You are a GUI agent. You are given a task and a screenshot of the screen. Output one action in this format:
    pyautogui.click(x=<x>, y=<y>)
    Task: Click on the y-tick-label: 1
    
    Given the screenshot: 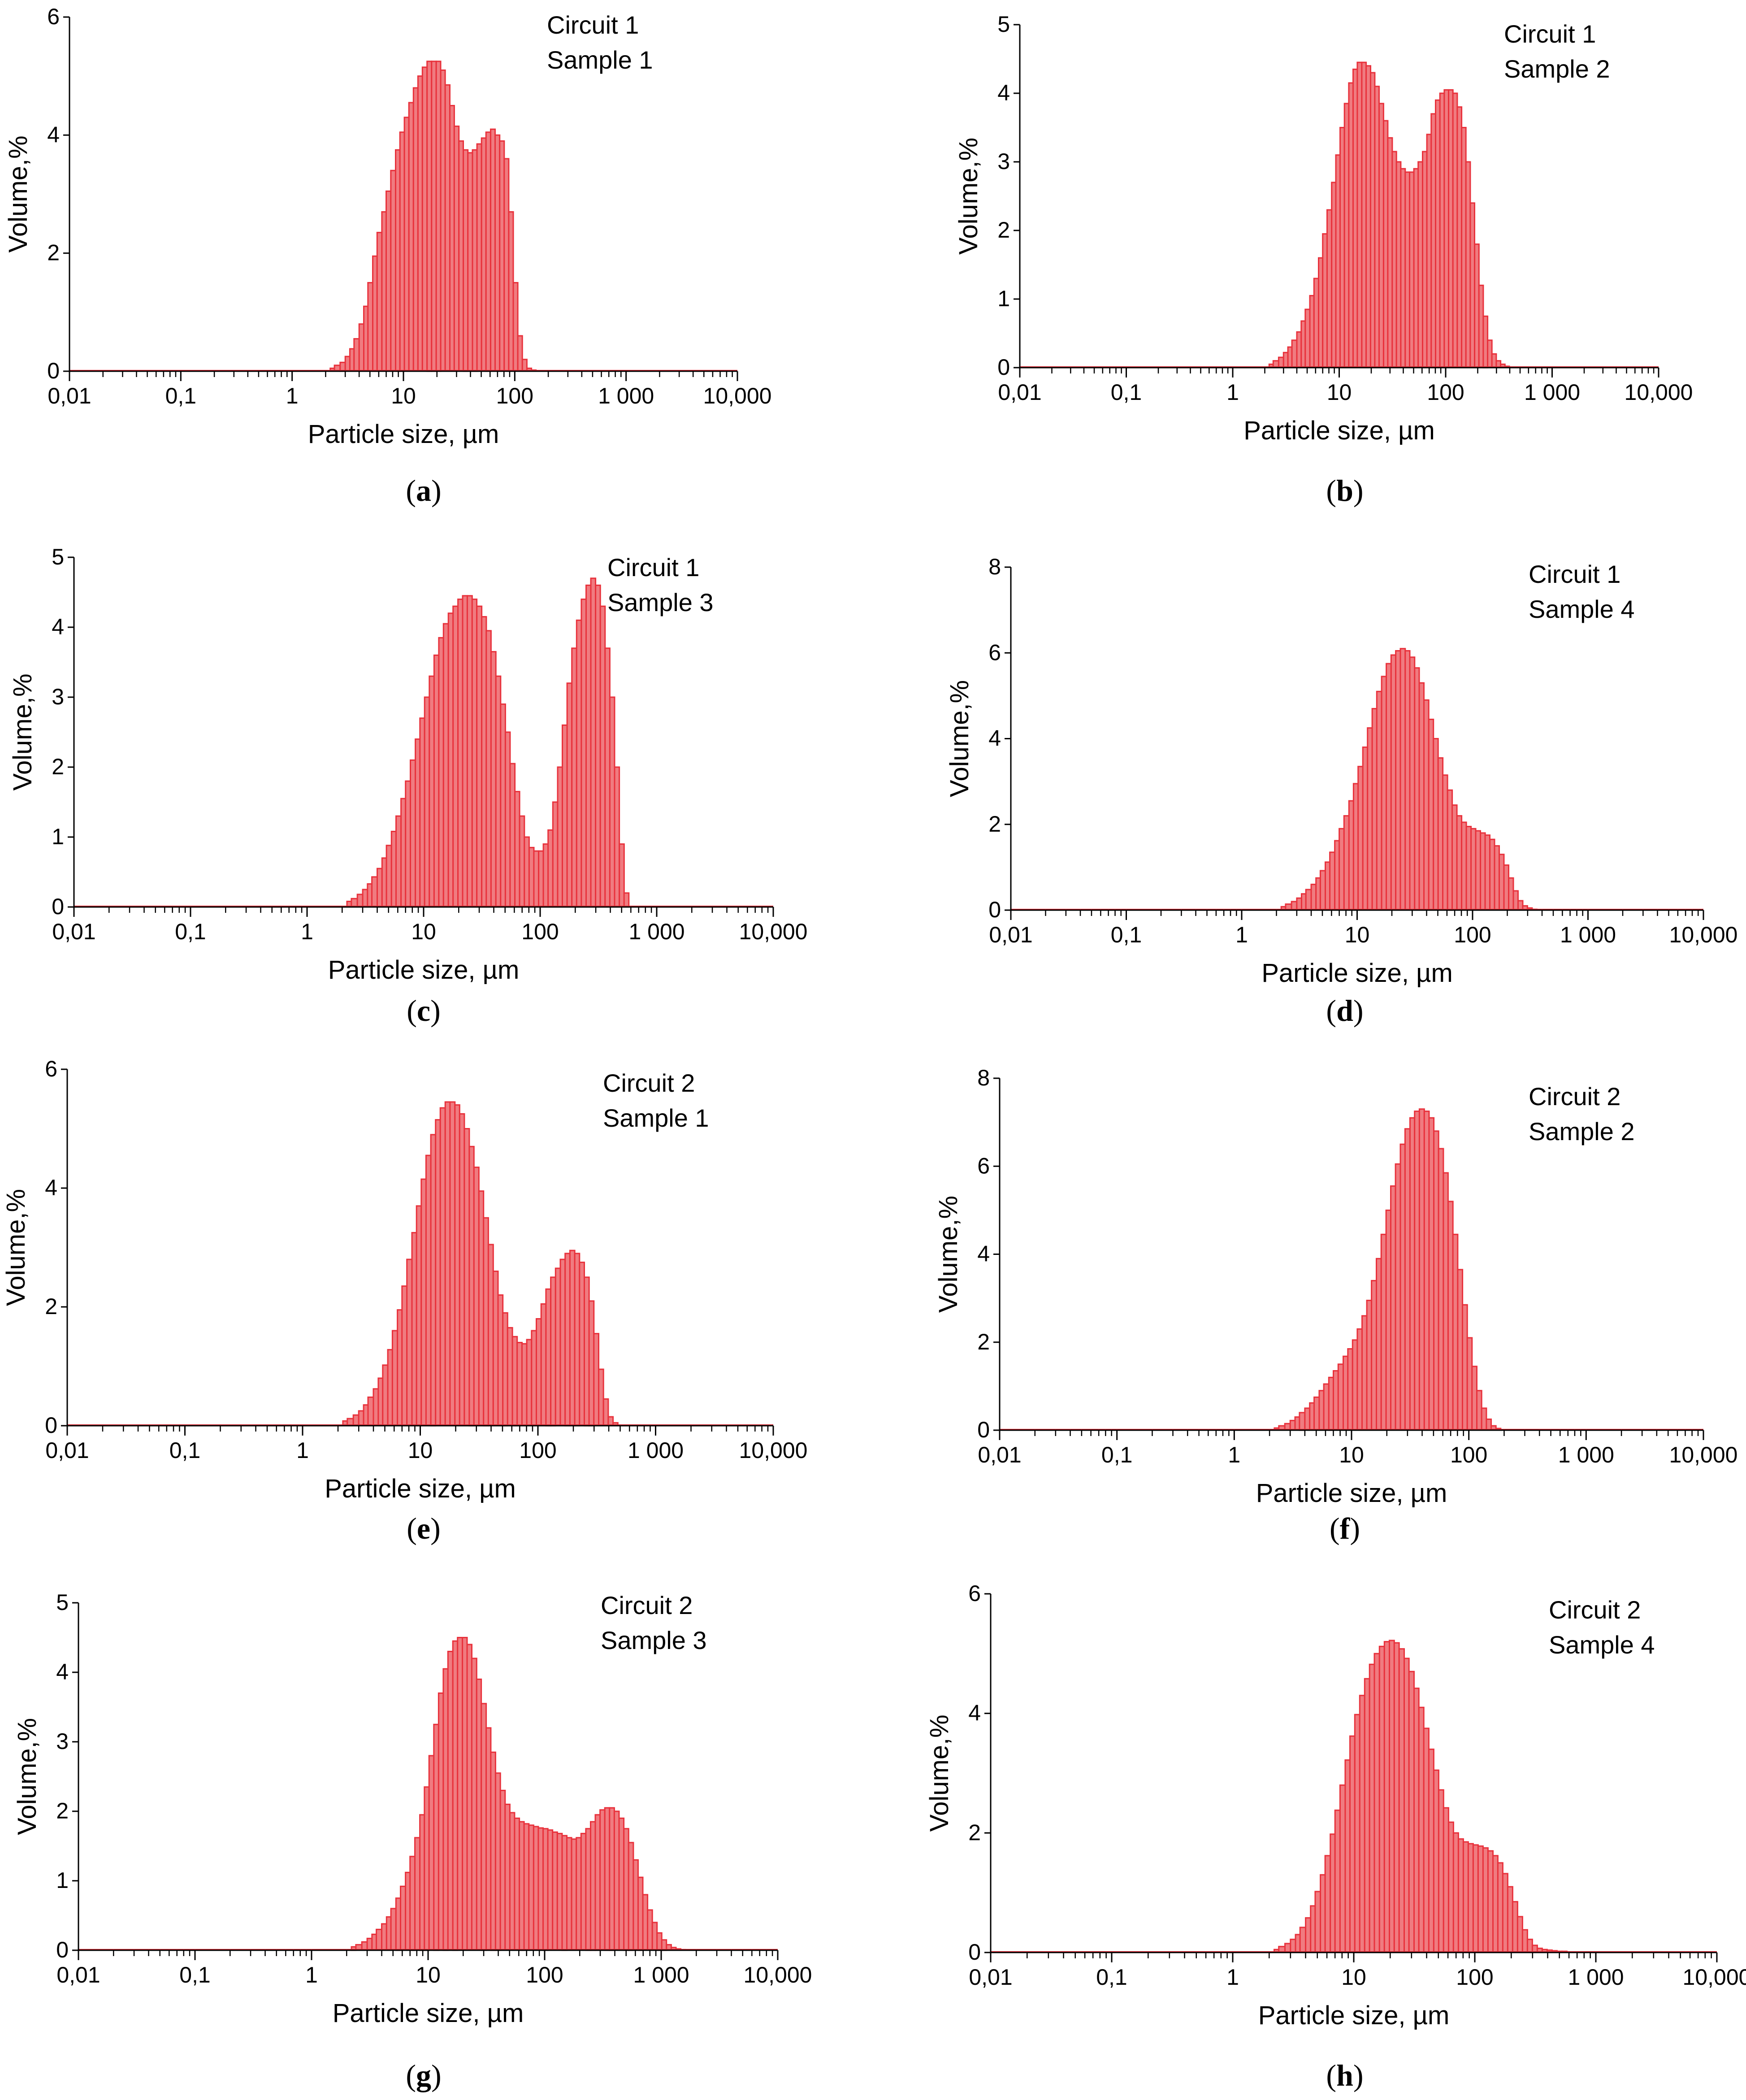 What is the action you would take?
    pyautogui.click(x=58, y=836)
    